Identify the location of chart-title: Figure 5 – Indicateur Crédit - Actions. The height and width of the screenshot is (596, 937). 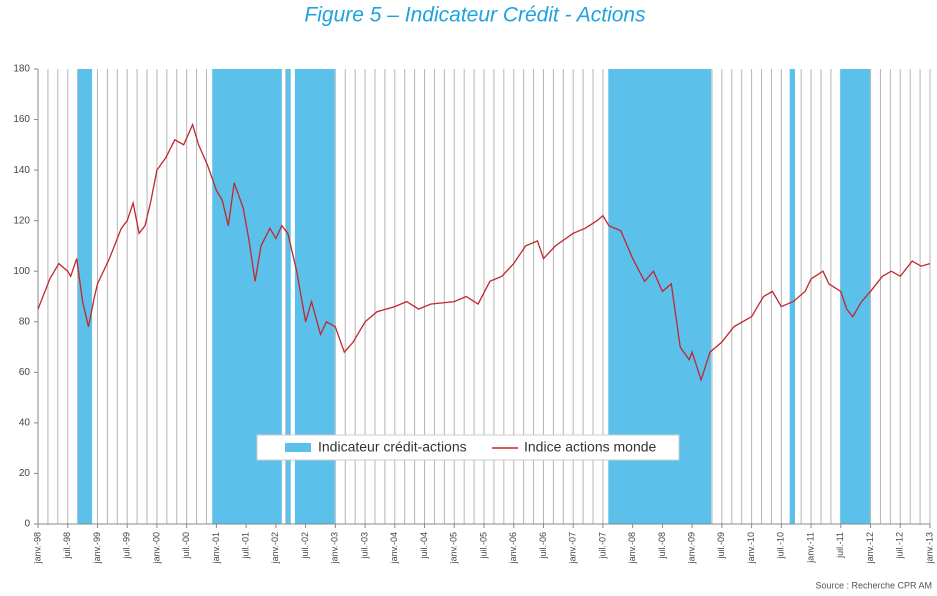
(475, 15).